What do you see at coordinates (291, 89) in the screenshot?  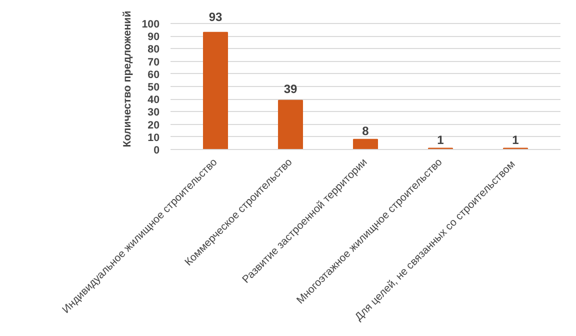 I see `data-label: 39` at bounding box center [291, 89].